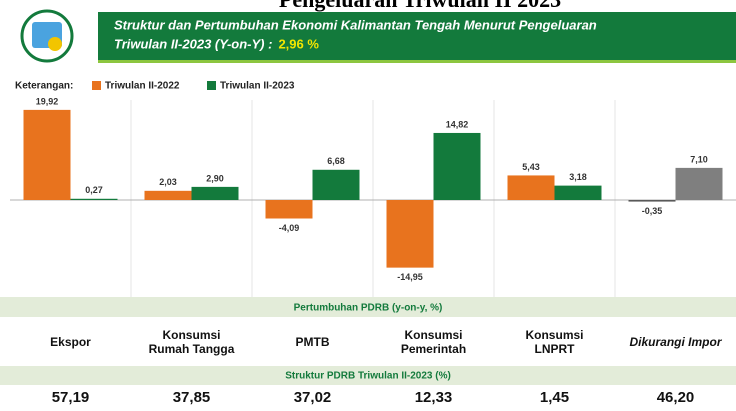 The width and height of the screenshot is (736, 411). What do you see at coordinates (55, 44) in the screenshot?
I see `logo-lens` at bounding box center [55, 44].